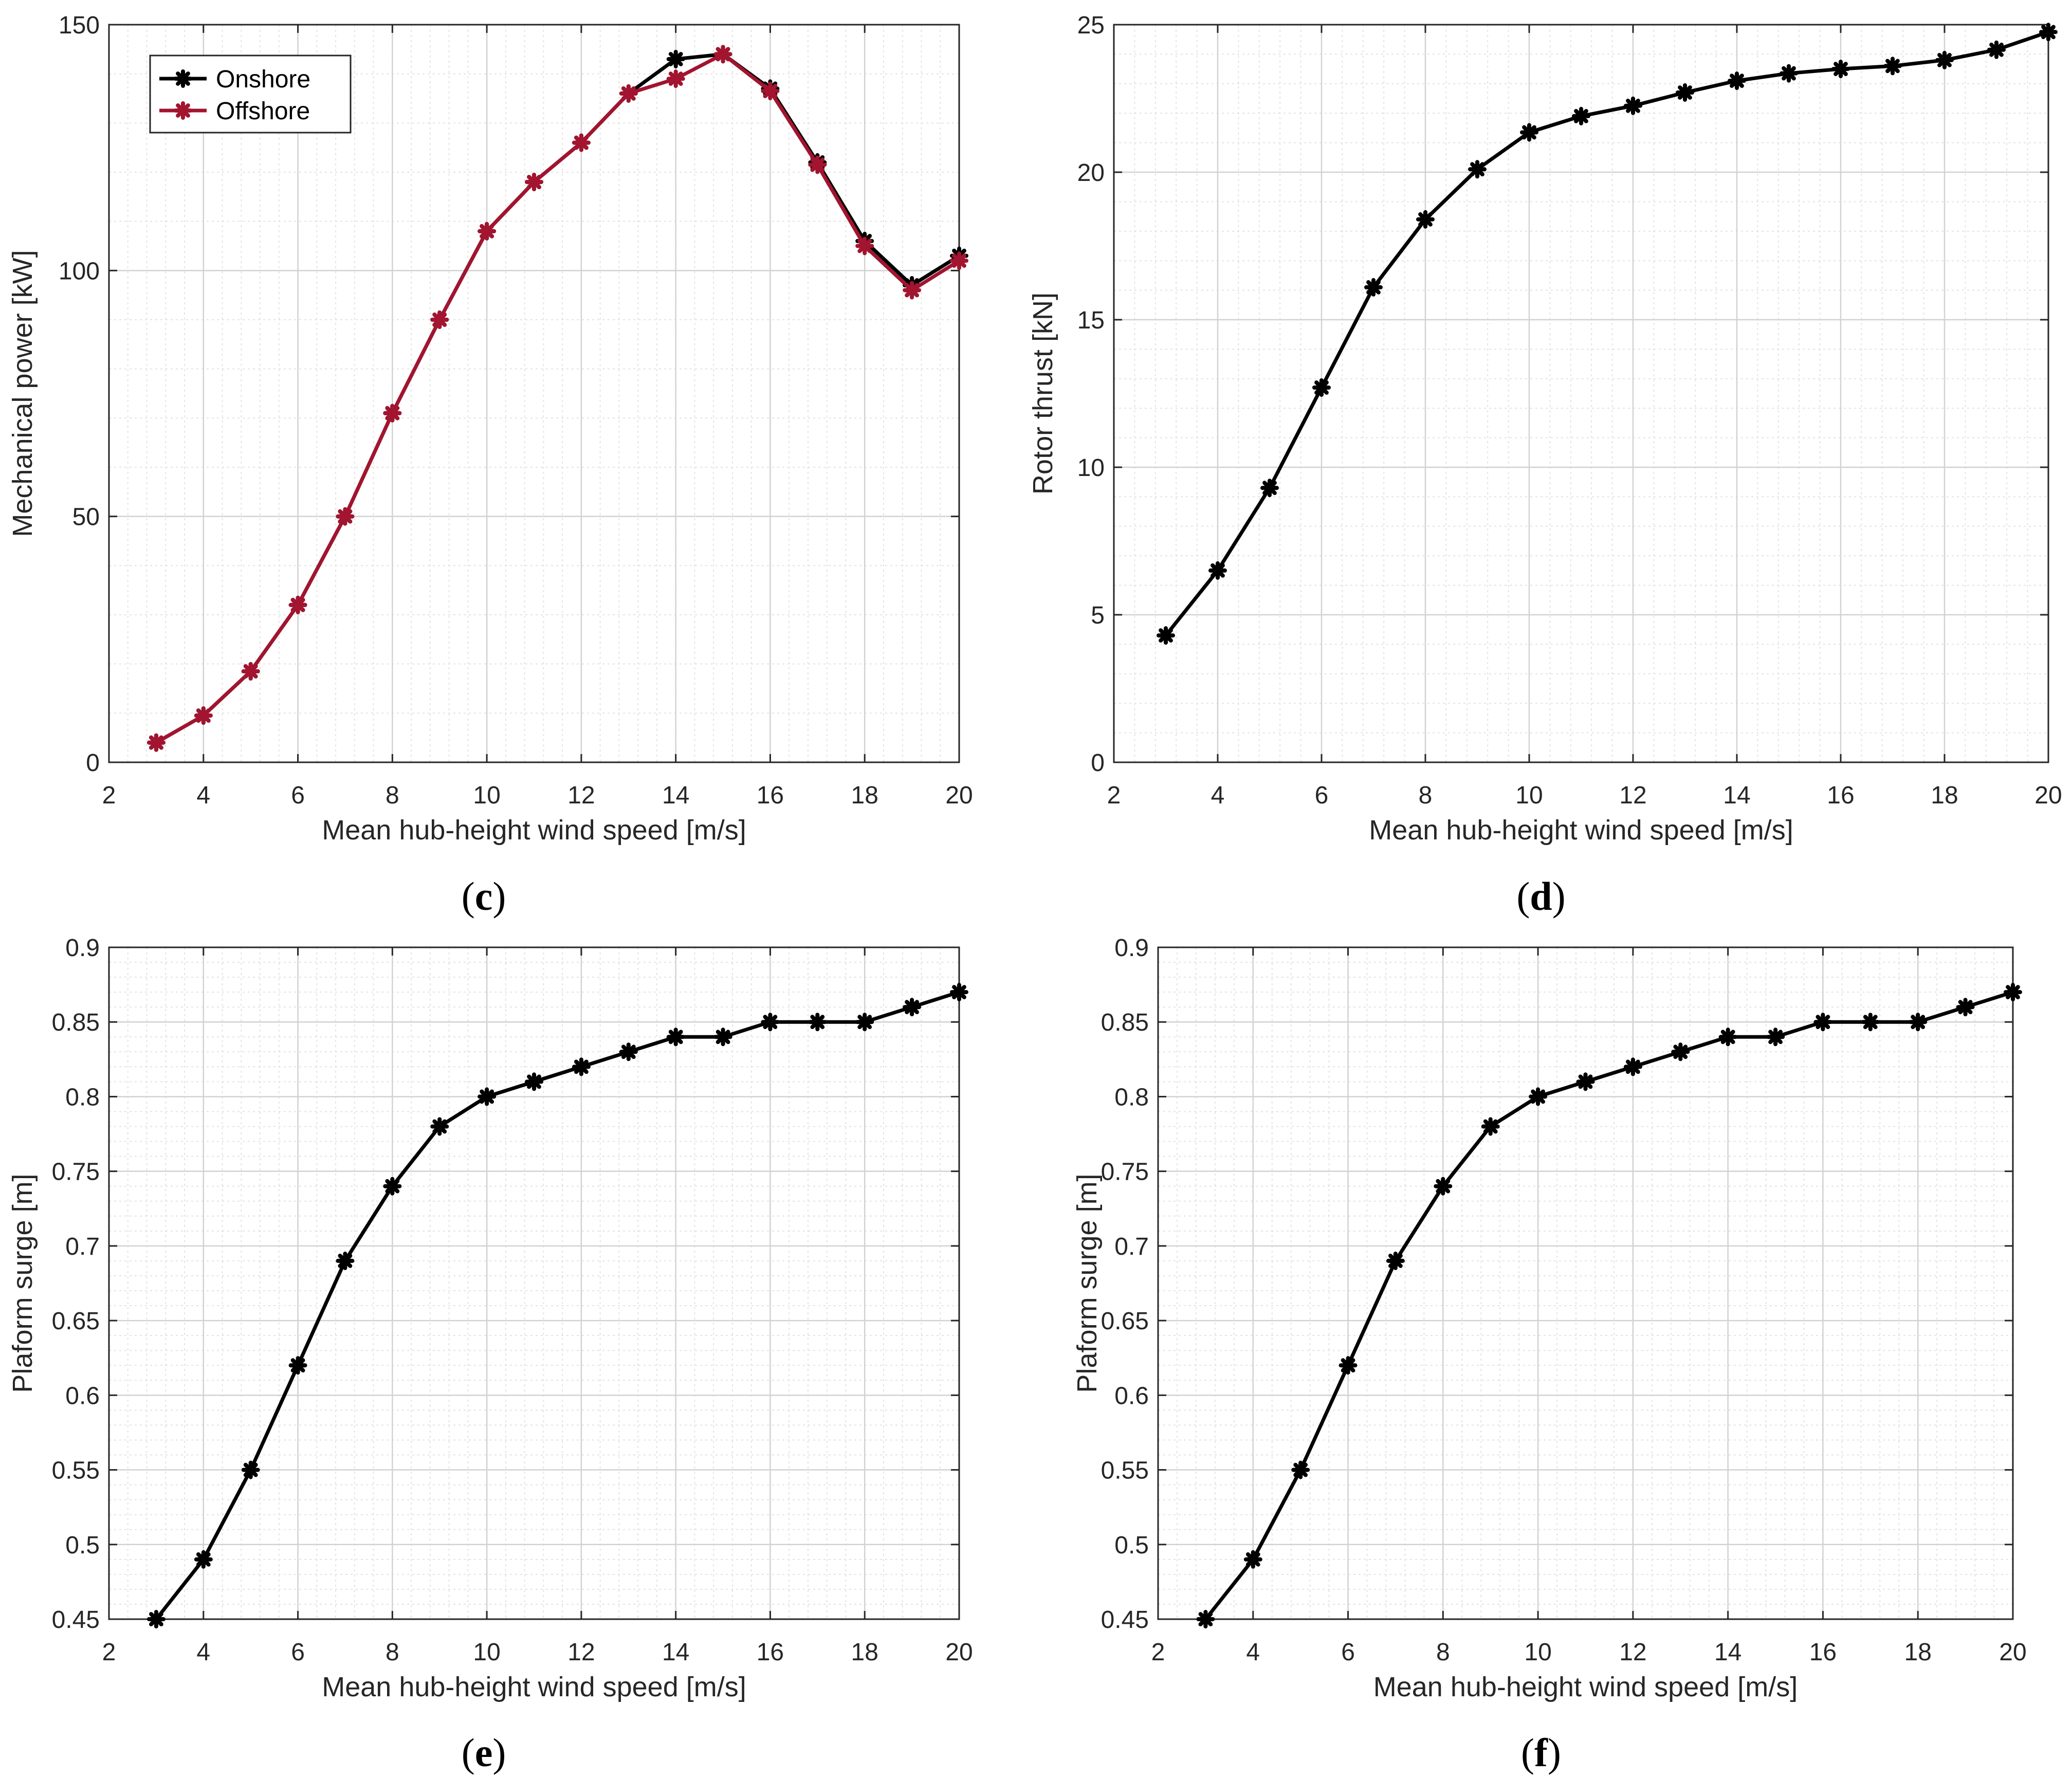  Describe the element at coordinates (1633, 1652) in the screenshot. I see `x-tick-label: 12` at that location.